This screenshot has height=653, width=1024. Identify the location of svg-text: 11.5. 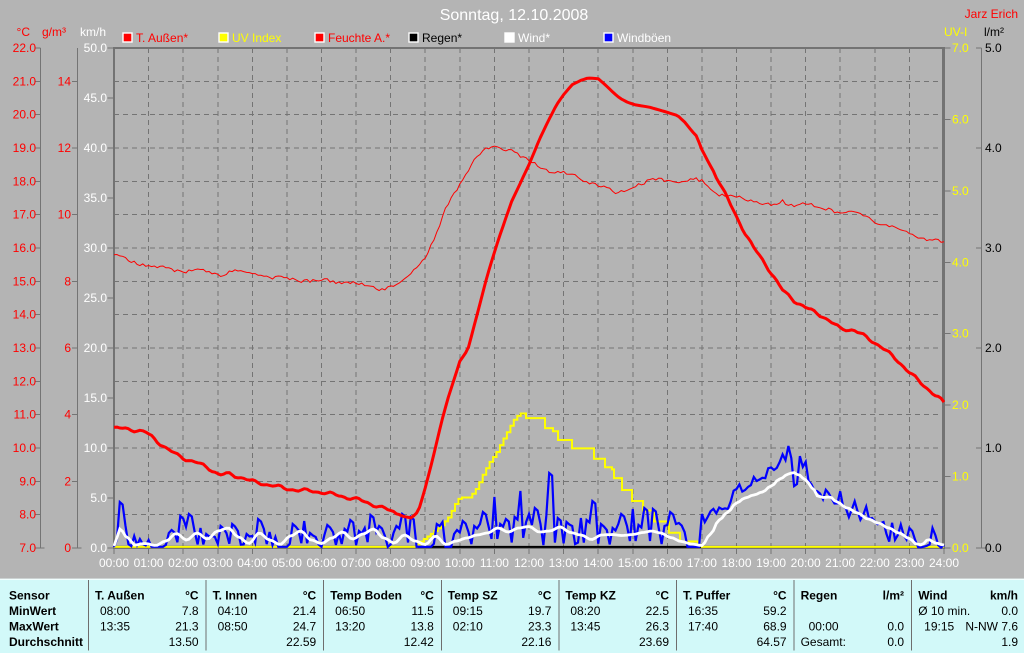
(422, 611).